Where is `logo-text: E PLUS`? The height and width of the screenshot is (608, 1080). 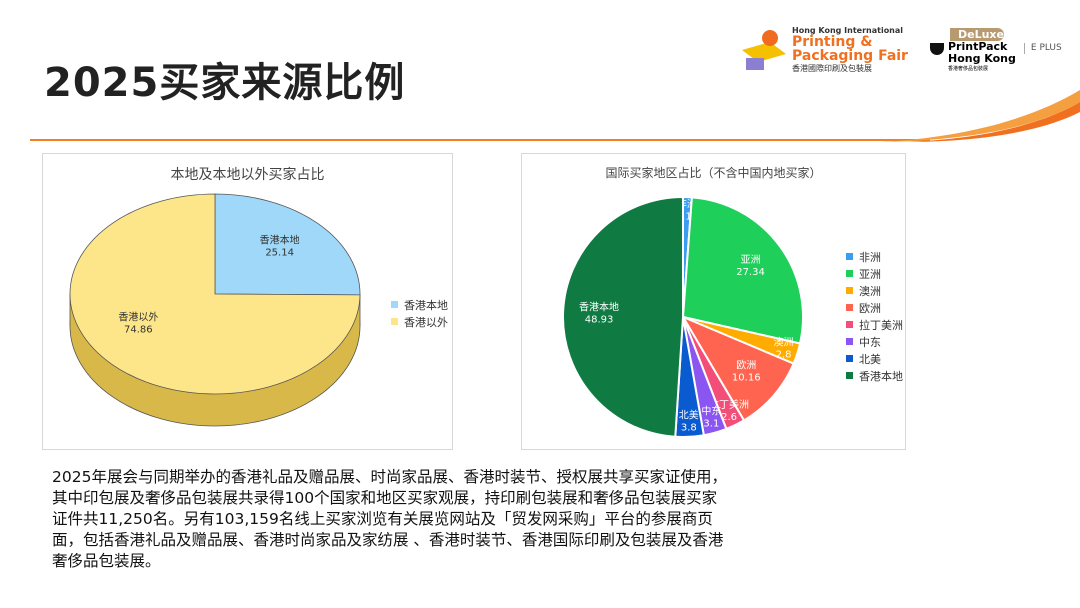
logo-text: E PLUS is located at coordinates (1042, 48).